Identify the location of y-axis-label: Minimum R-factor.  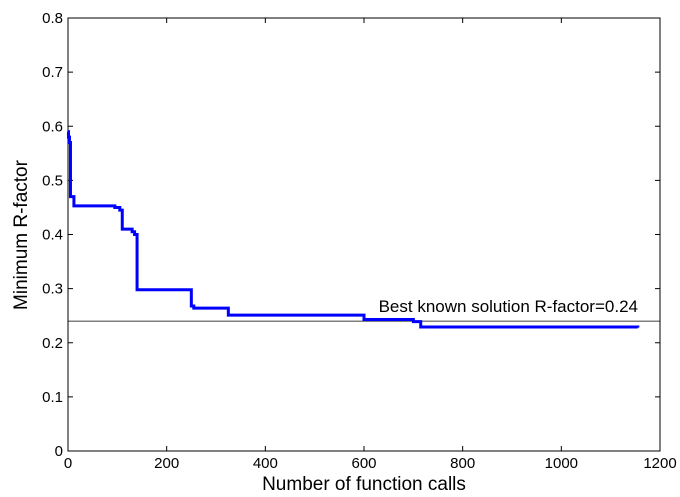
(21, 234).